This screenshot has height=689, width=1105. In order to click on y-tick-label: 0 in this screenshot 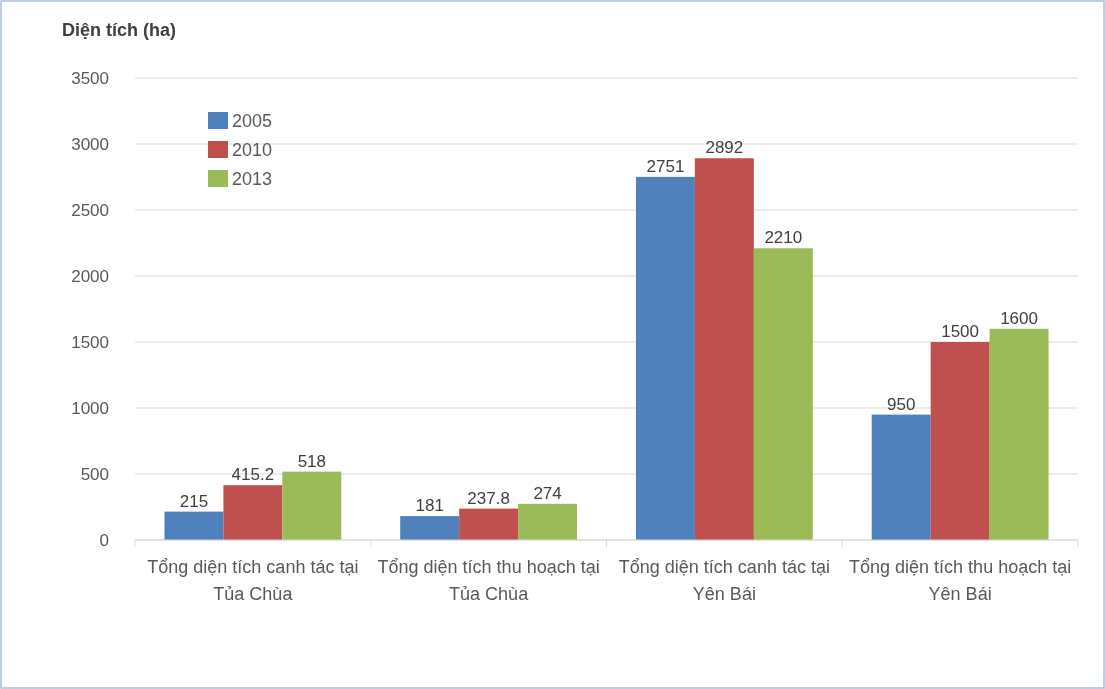, I will do `click(104, 540)`.